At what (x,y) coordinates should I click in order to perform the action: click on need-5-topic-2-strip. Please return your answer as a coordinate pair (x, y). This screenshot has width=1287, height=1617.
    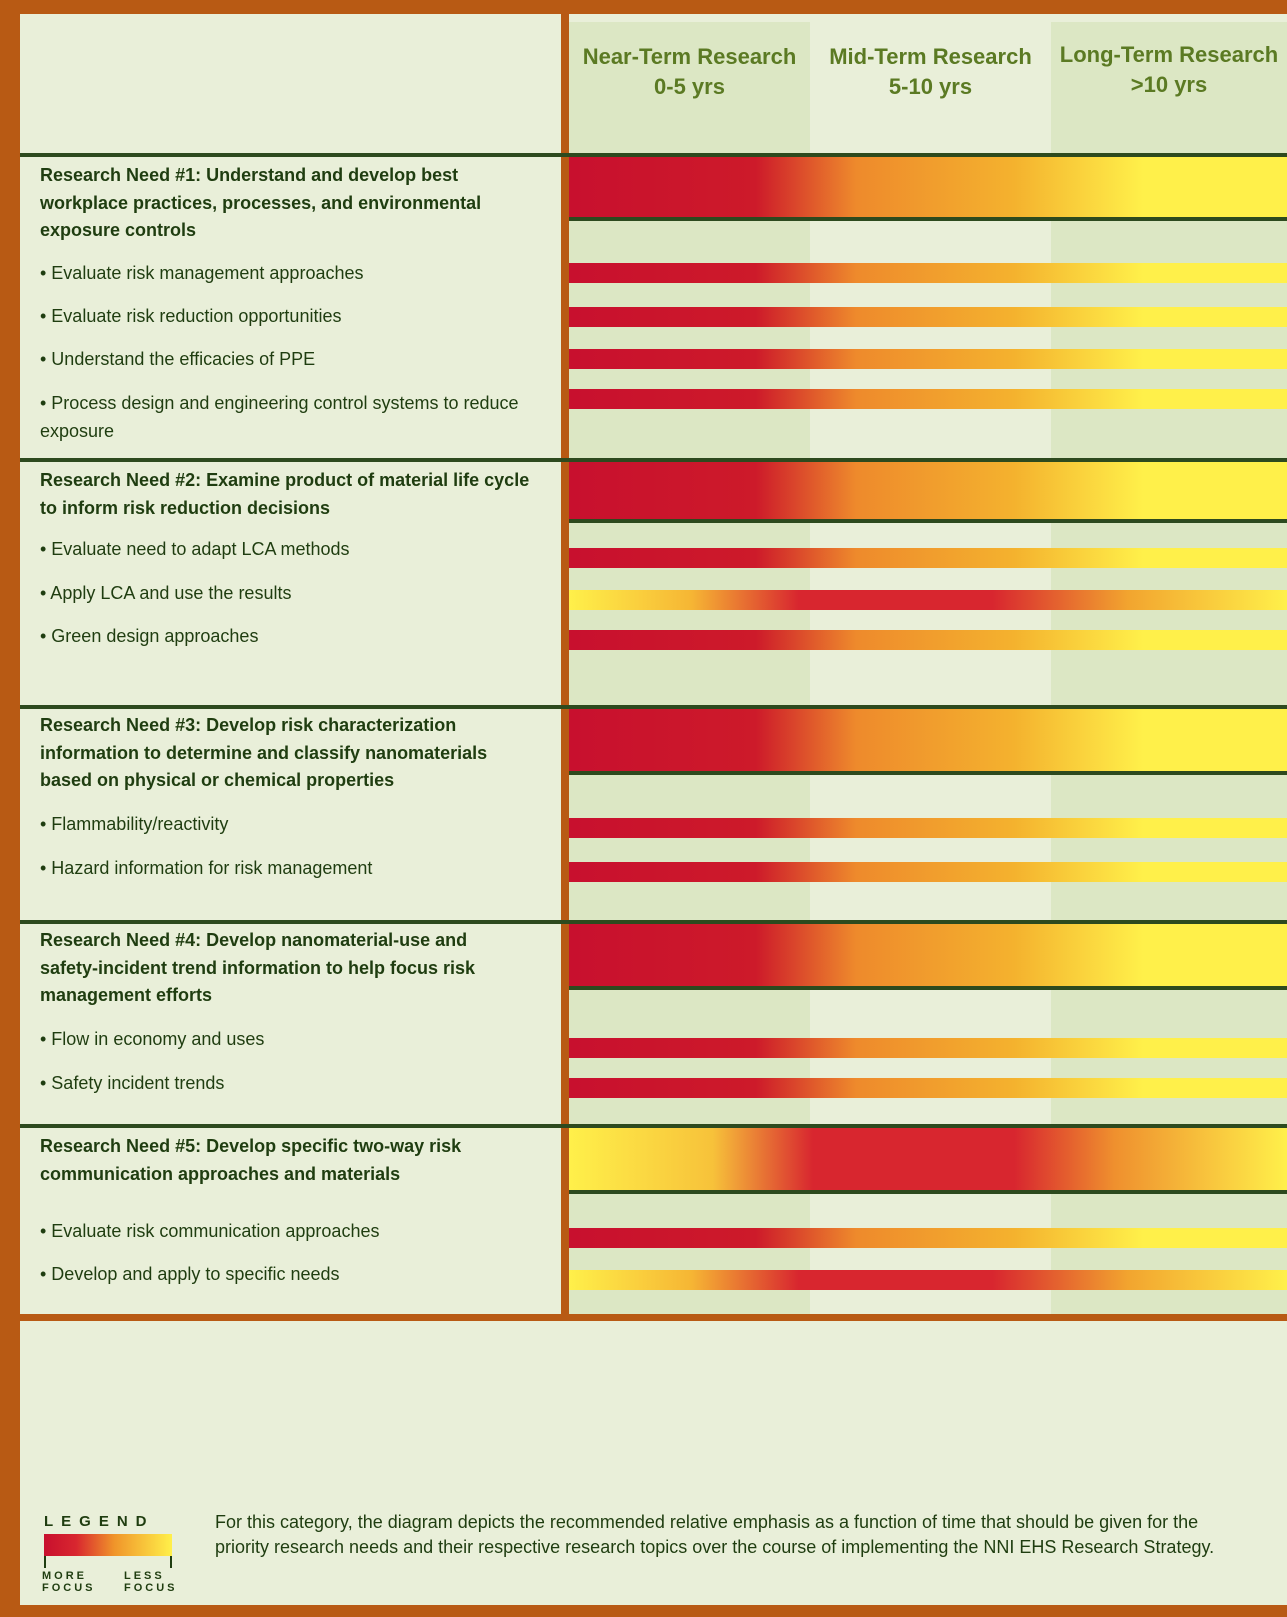
    Looking at the image, I should click on (928, 1280).